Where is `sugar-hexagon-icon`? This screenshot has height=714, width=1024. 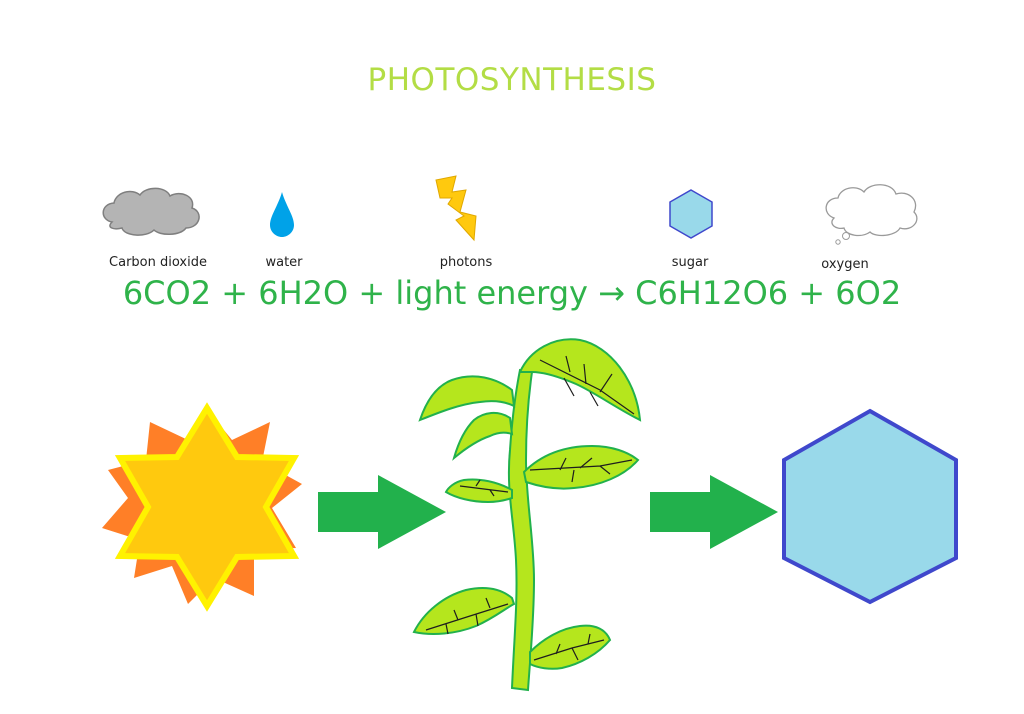 sugar-hexagon-icon is located at coordinates (691, 214).